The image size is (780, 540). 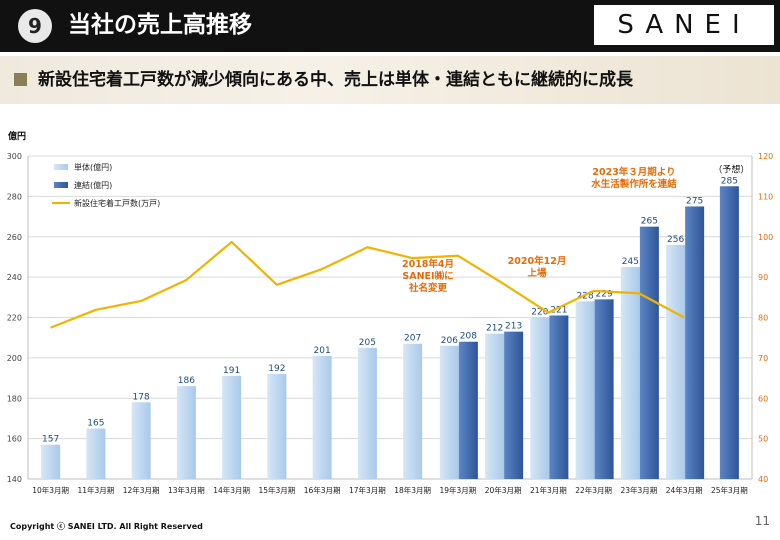 I want to click on x-tick-label: 24年3月期, so click(x=684, y=490).